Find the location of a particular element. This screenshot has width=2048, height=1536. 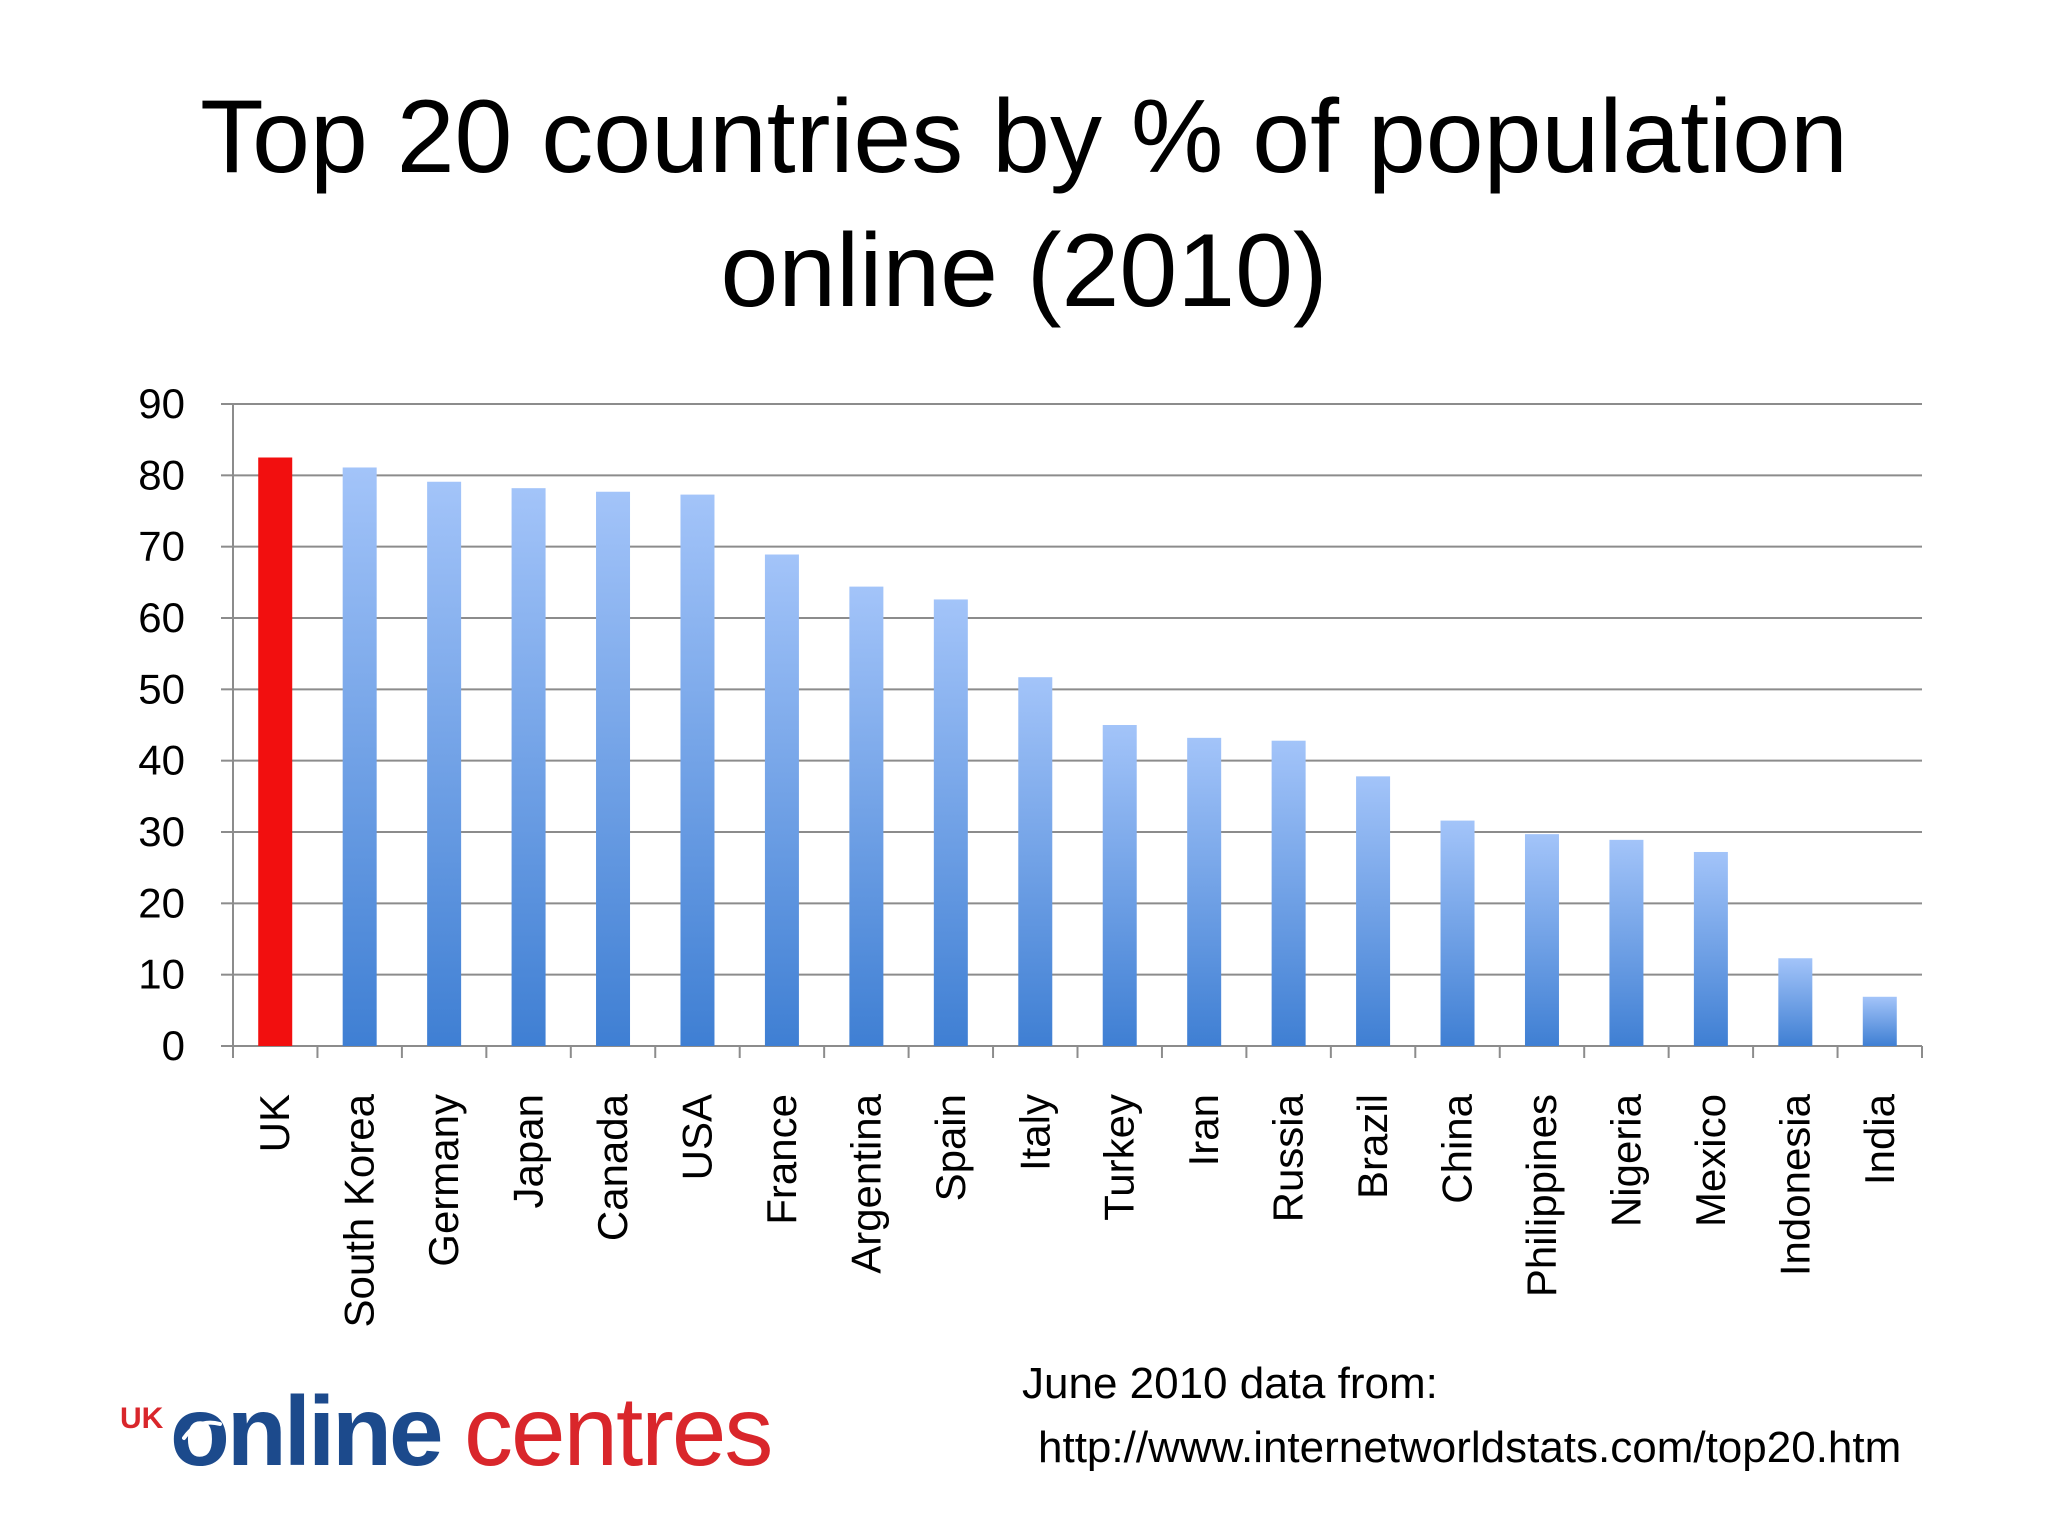

y-tick-label: 70 is located at coordinates (161, 546).